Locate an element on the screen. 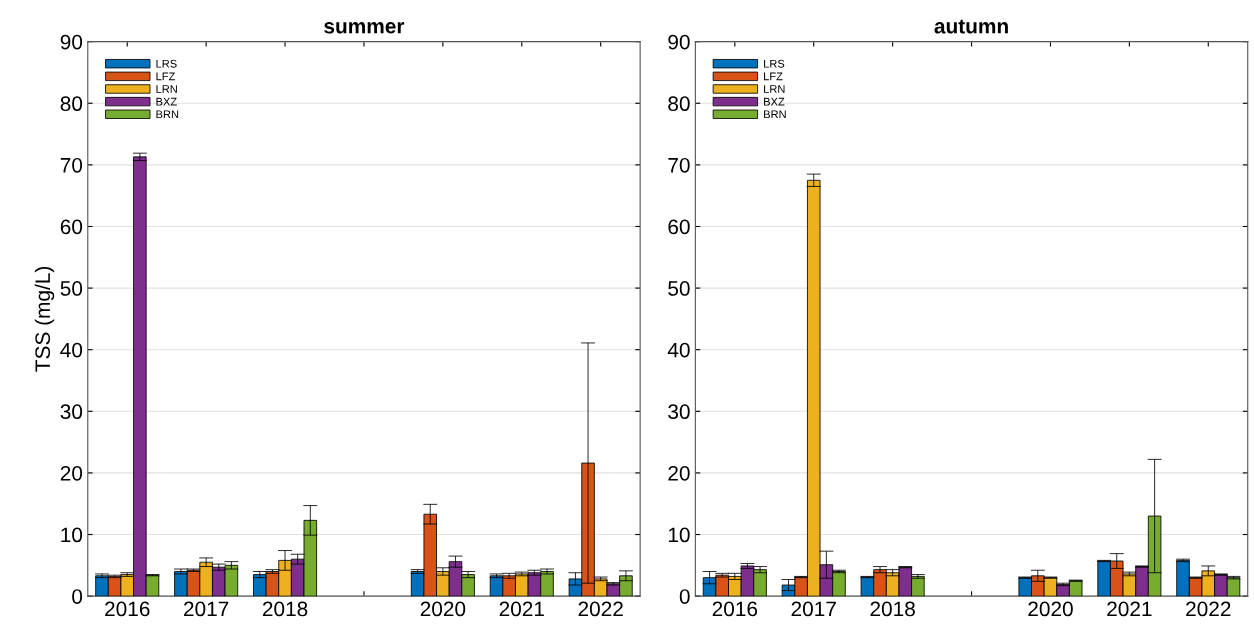  chart-title: summer is located at coordinates (364, 28).